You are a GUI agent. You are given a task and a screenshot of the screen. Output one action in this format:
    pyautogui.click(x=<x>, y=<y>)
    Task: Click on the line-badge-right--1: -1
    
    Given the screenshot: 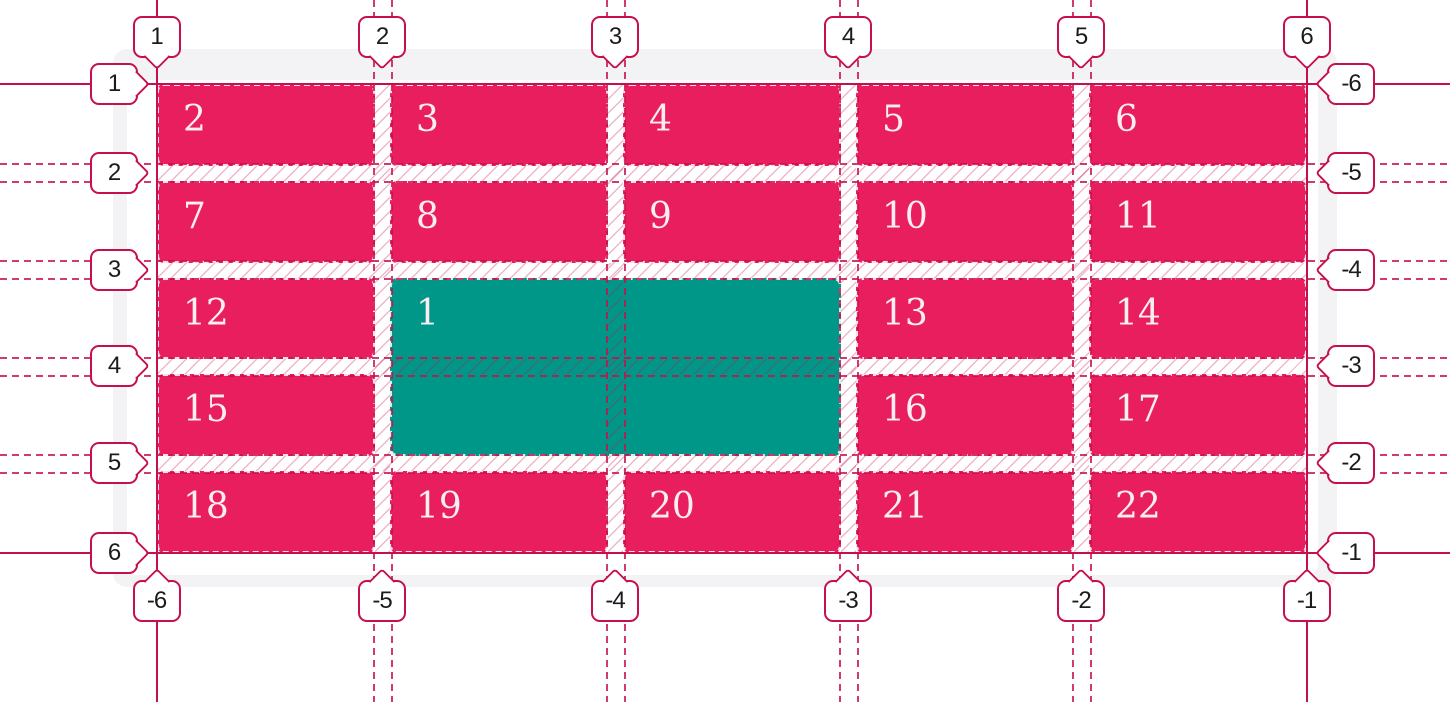 What is the action you would take?
    pyautogui.click(x=1351, y=552)
    